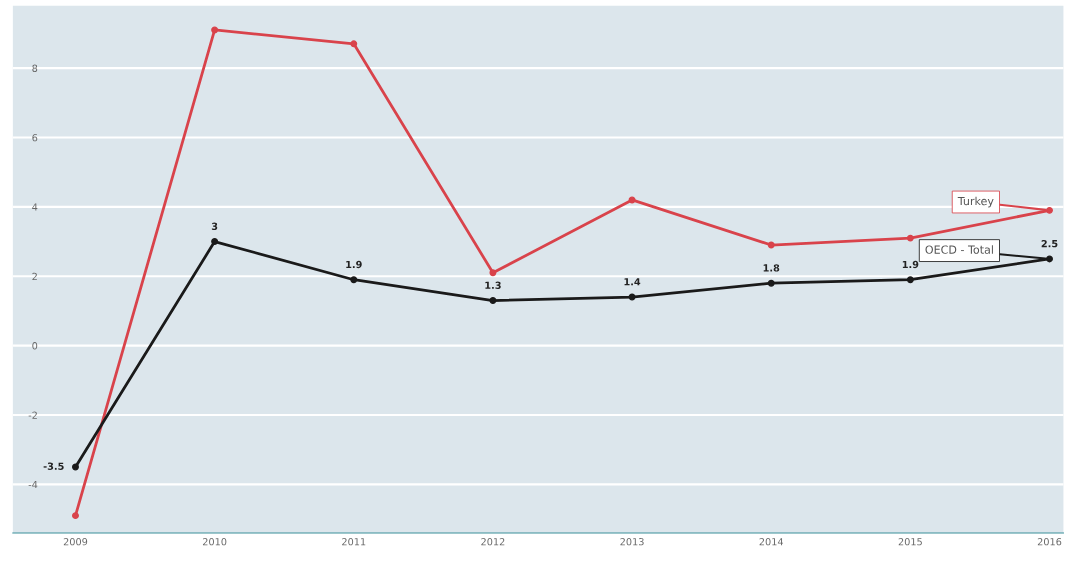 The width and height of the screenshot is (1072, 567). What do you see at coordinates (354, 542) in the screenshot?
I see `x-tick-label: 2011` at bounding box center [354, 542].